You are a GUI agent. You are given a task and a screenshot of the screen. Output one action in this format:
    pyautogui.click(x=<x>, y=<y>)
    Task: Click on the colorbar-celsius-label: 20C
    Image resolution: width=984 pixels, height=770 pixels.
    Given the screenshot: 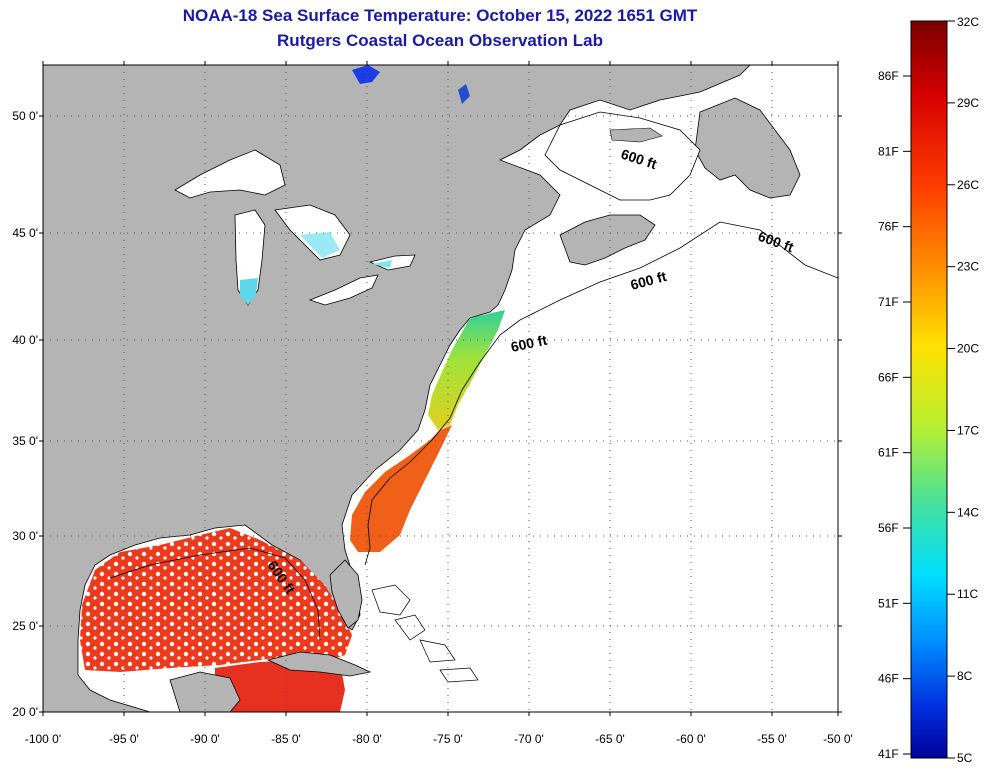 What is the action you would take?
    pyautogui.click(x=968, y=349)
    